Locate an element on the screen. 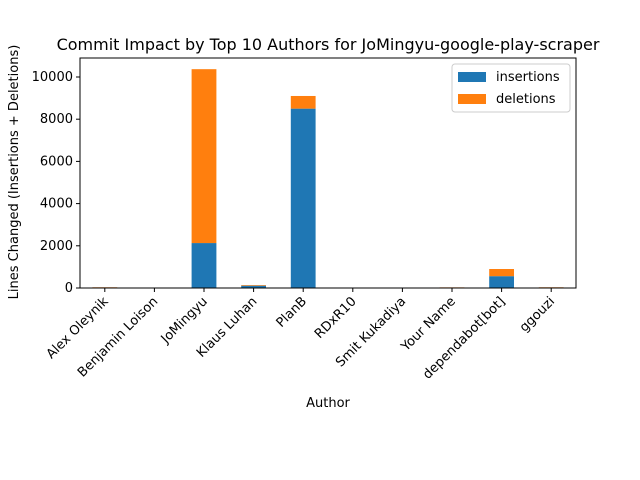  x-tick-label: dependabot[bot] is located at coordinates (464, 338).